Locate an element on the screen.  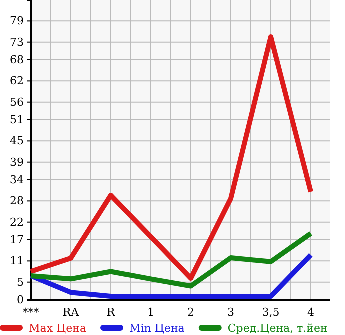
y-tick-label: 39 is located at coordinates (17, 162).